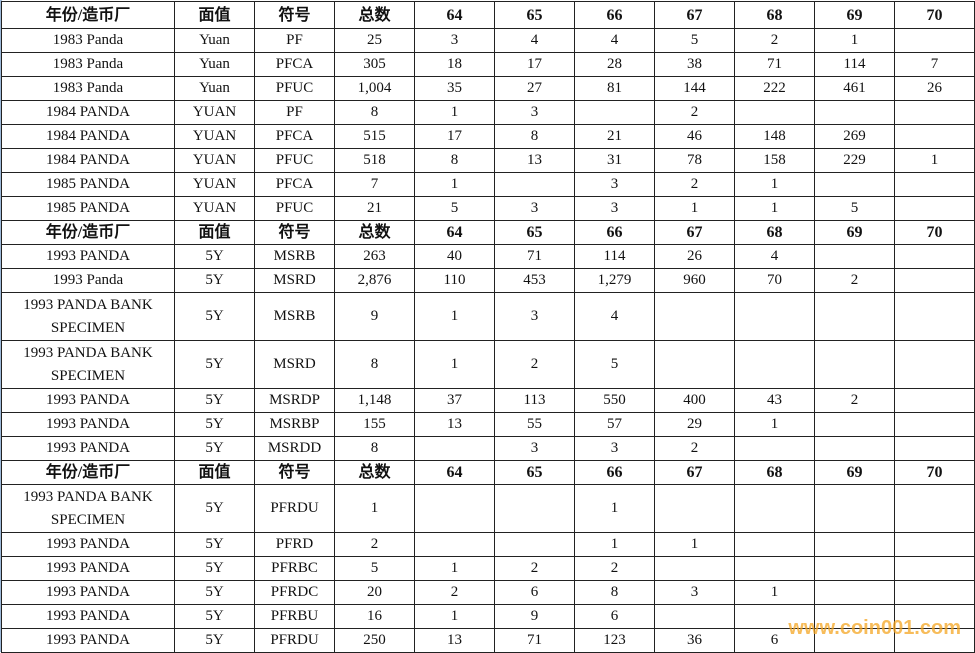  What do you see at coordinates (774, 88) in the screenshot?
I see `cell-g68: 222` at bounding box center [774, 88].